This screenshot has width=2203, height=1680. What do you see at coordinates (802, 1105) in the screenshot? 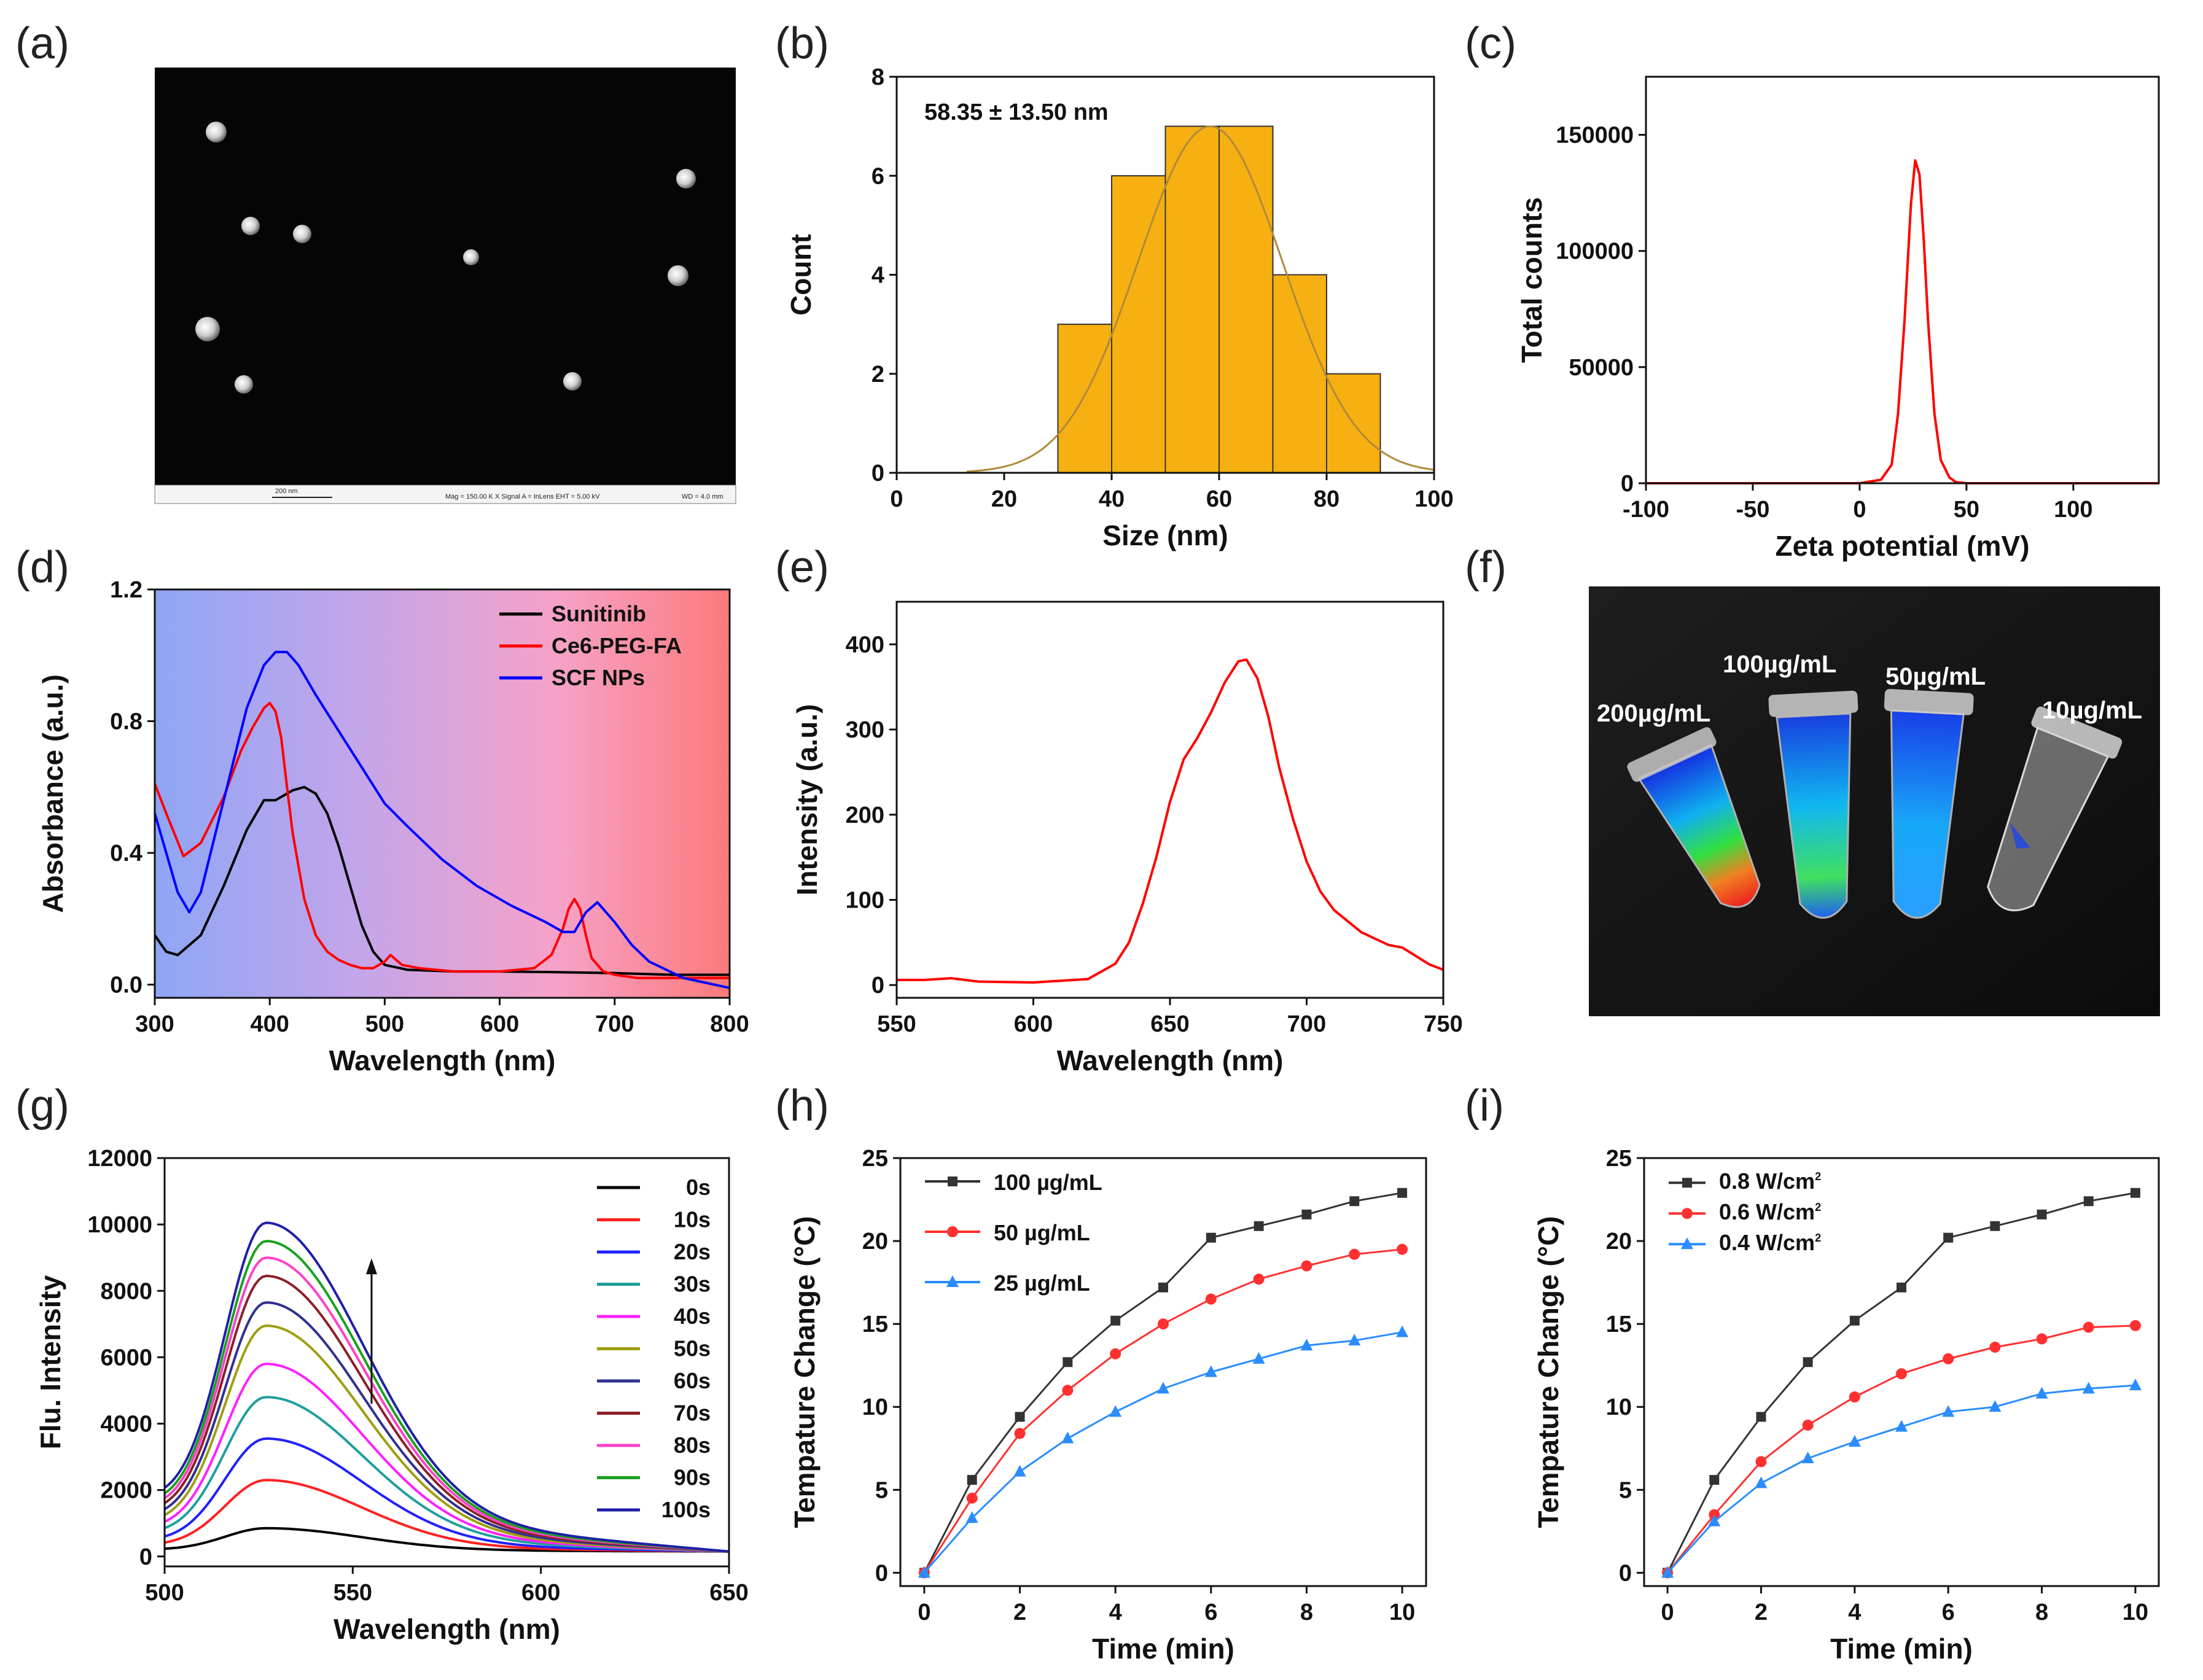
I see `panel-label-h: (h)` at bounding box center [802, 1105].